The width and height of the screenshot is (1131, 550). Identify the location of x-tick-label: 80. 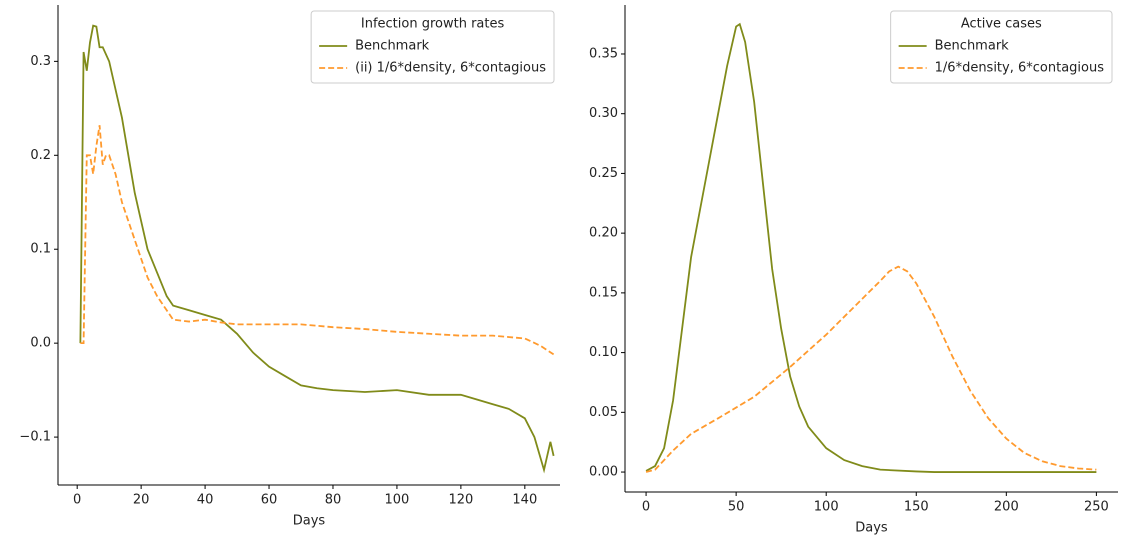
(333, 500).